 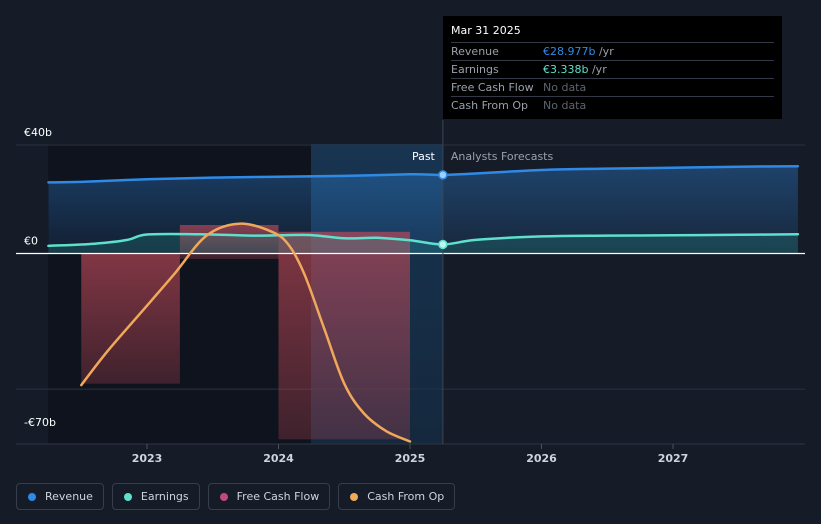 What do you see at coordinates (69, 496) in the screenshot?
I see `legend-label: Revenue` at bounding box center [69, 496].